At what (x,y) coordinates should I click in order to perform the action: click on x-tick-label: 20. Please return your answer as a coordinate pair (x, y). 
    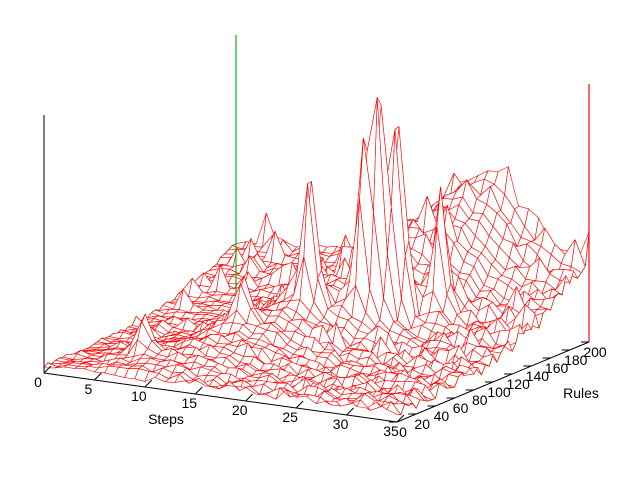
    Looking at the image, I should click on (240, 410).